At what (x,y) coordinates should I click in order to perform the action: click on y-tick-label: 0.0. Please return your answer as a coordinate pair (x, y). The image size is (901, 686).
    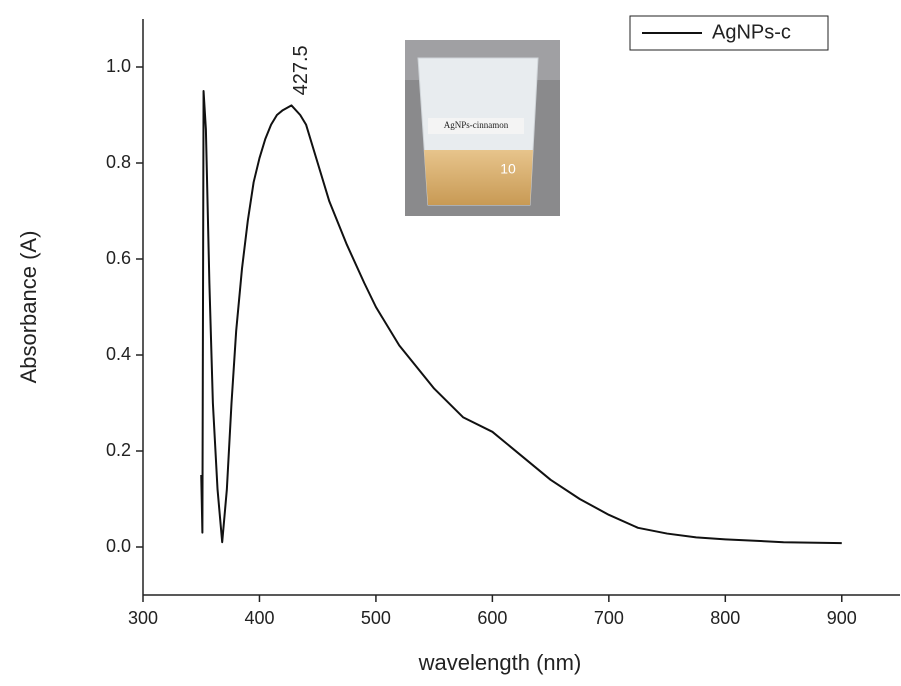
    Looking at the image, I should click on (118, 546).